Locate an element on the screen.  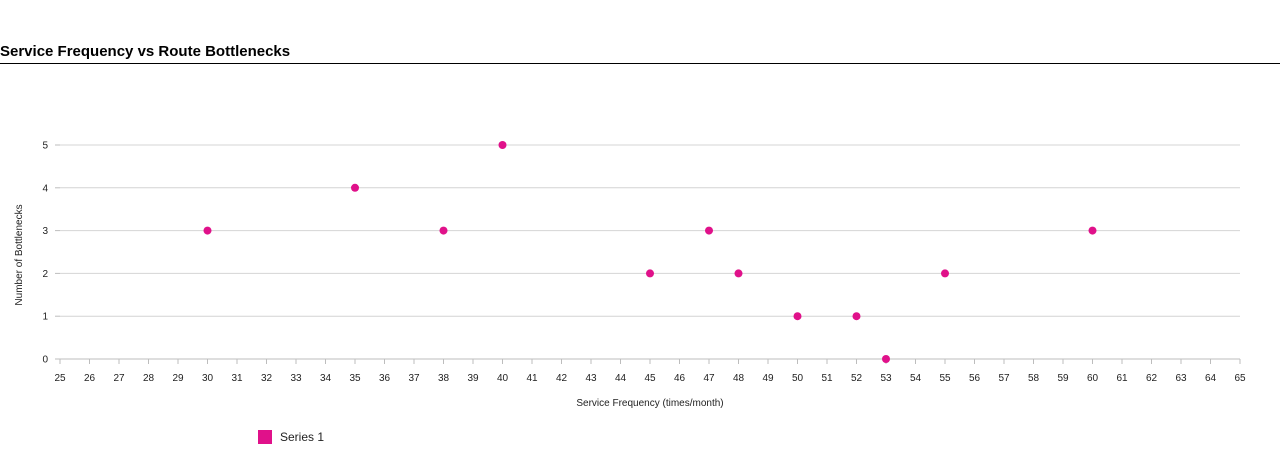
x-tick-label: 61 is located at coordinates (1122, 378).